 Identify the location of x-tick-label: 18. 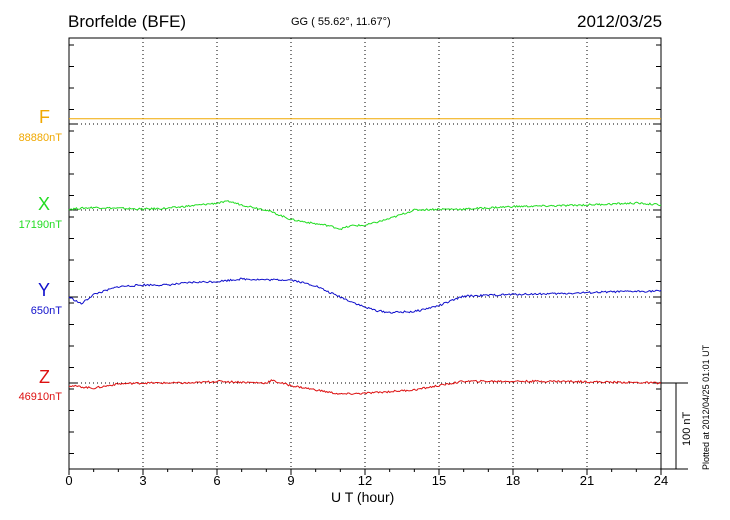
(513, 480).